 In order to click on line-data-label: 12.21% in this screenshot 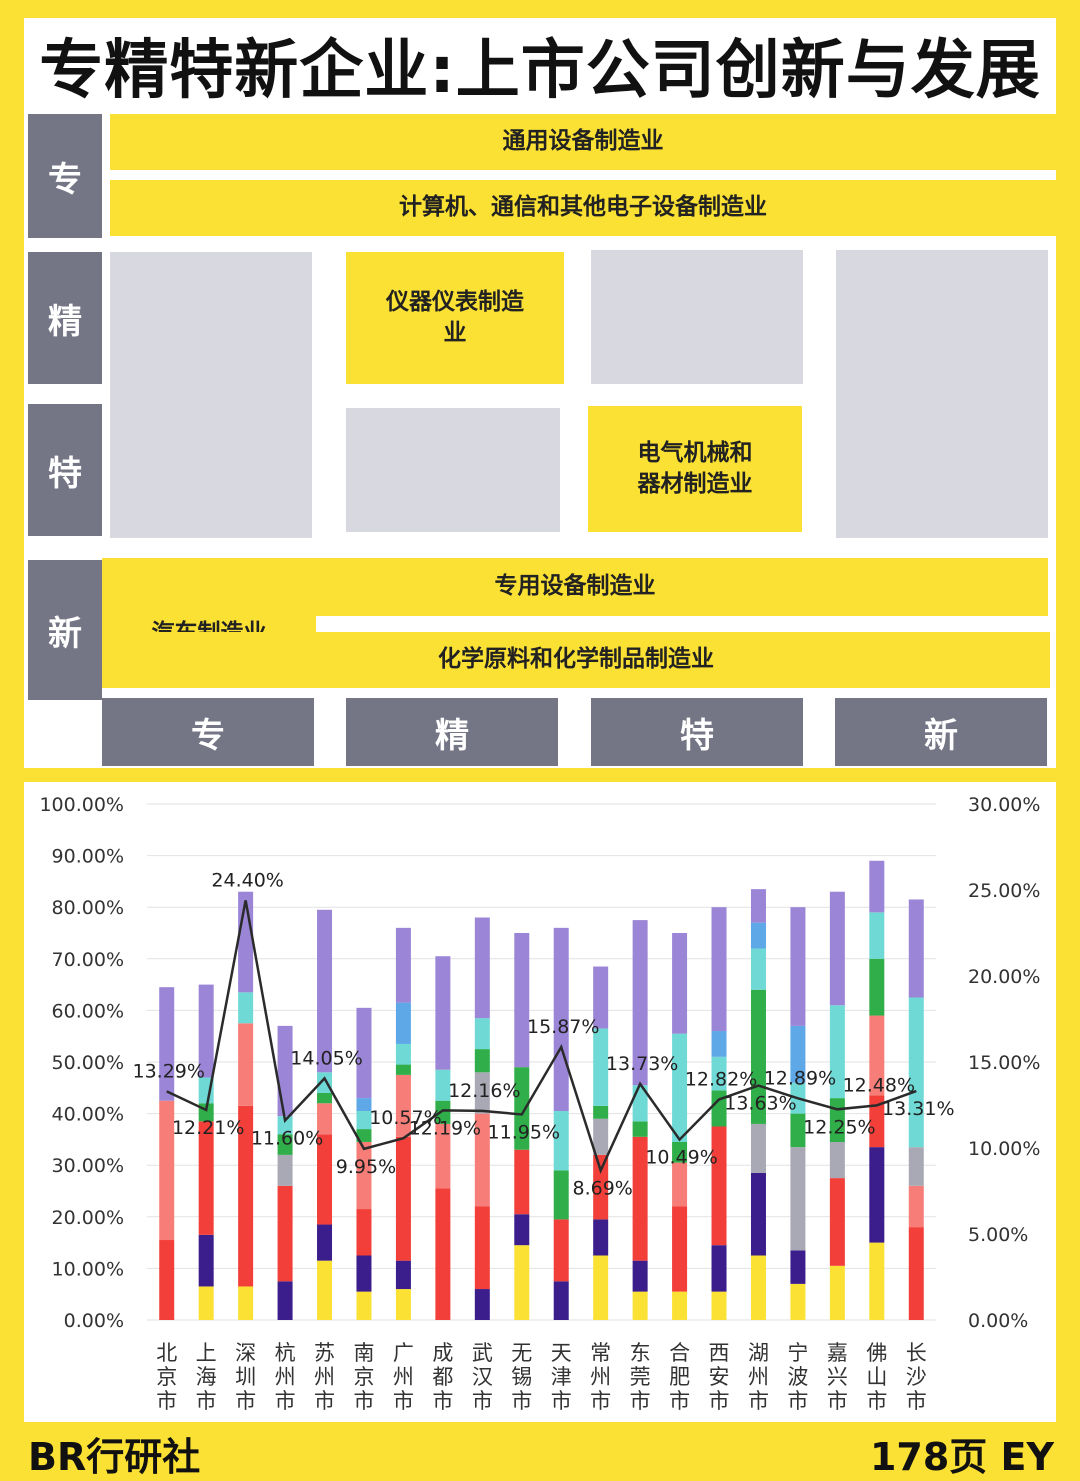, I will do `click(208, 1128)`.